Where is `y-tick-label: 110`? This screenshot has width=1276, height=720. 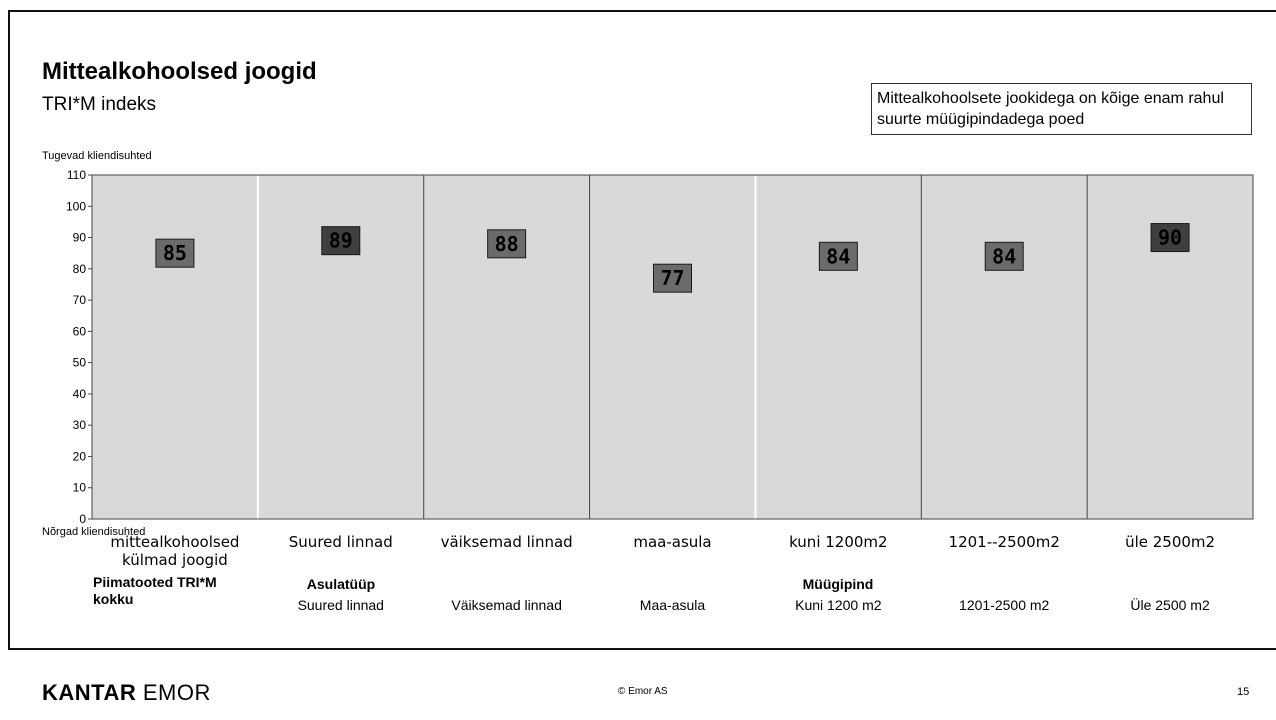 y-tick-label: 110 is located at coordinates (76, 175).